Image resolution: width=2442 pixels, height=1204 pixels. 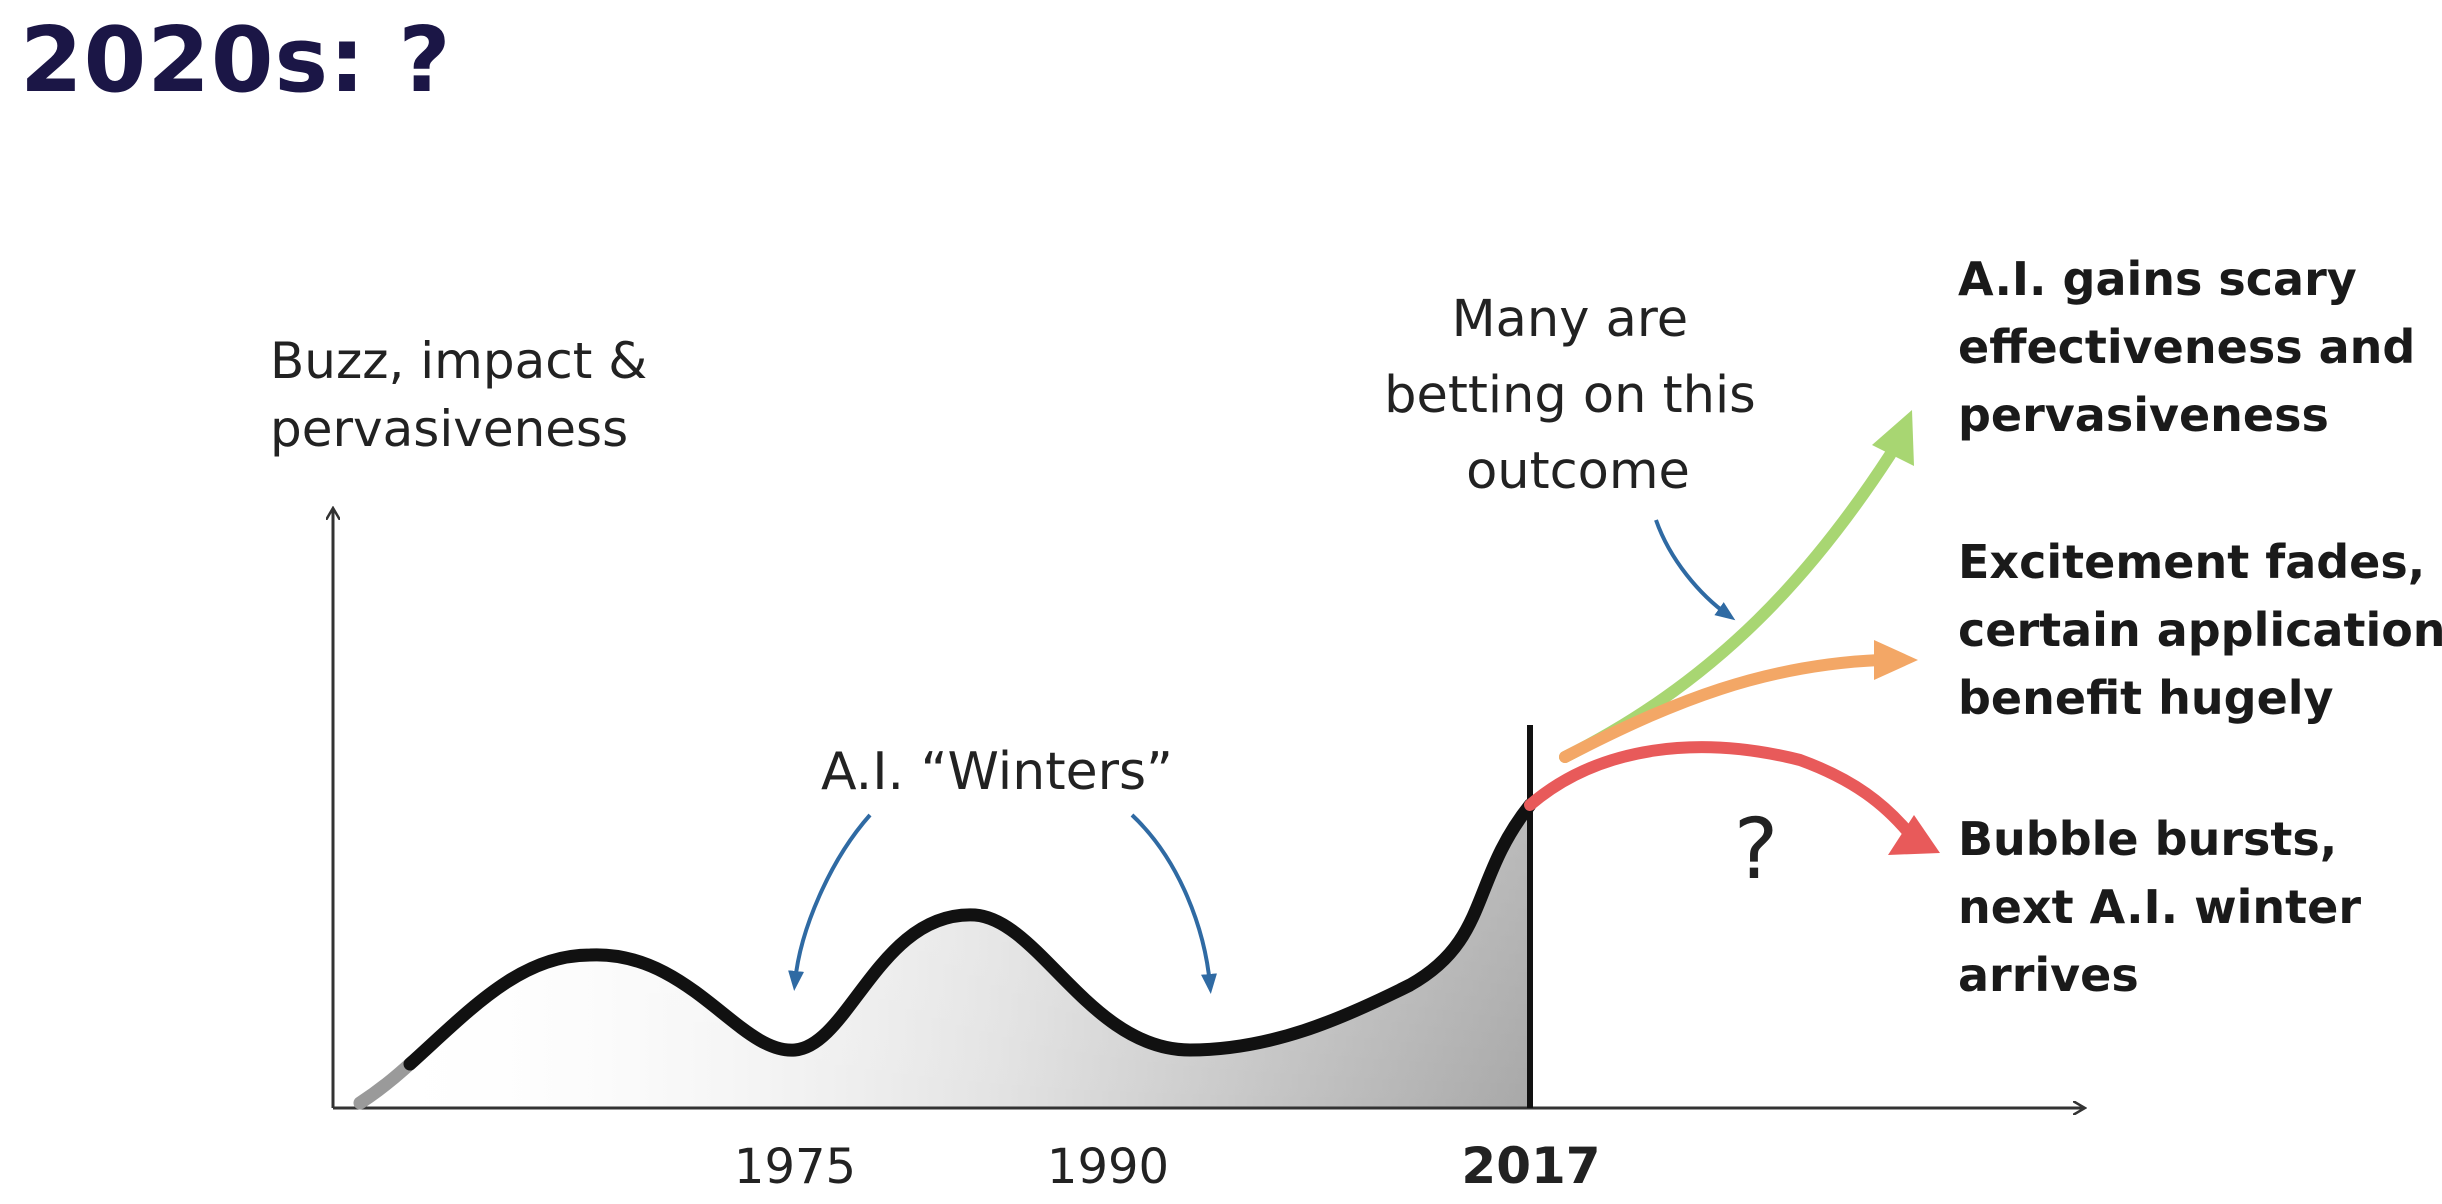 What do you see at coordinates (236, 60) in the screenshot?
I see `slide-title: 2020s: ?` at bounding box center [236, 60].